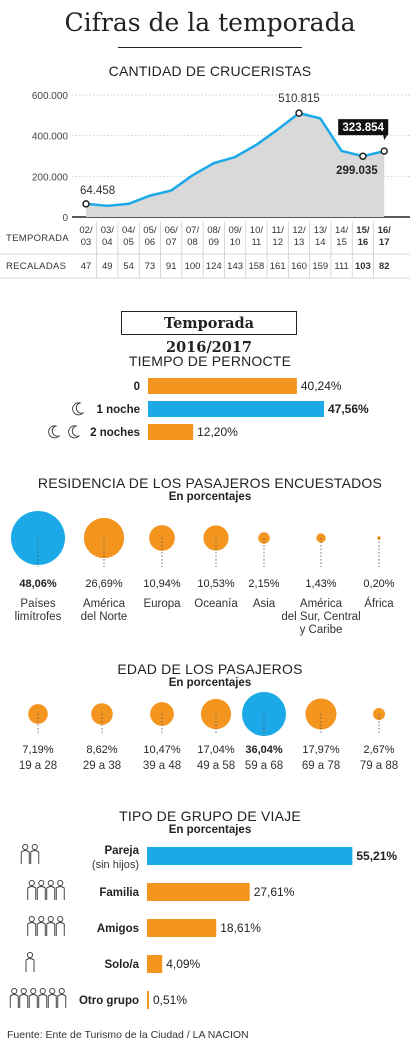 This screenshot has width=420, height=1046. Describe the element at coordinates (150, 266) in the screenshot. I see `calls-value: 73` at that location.